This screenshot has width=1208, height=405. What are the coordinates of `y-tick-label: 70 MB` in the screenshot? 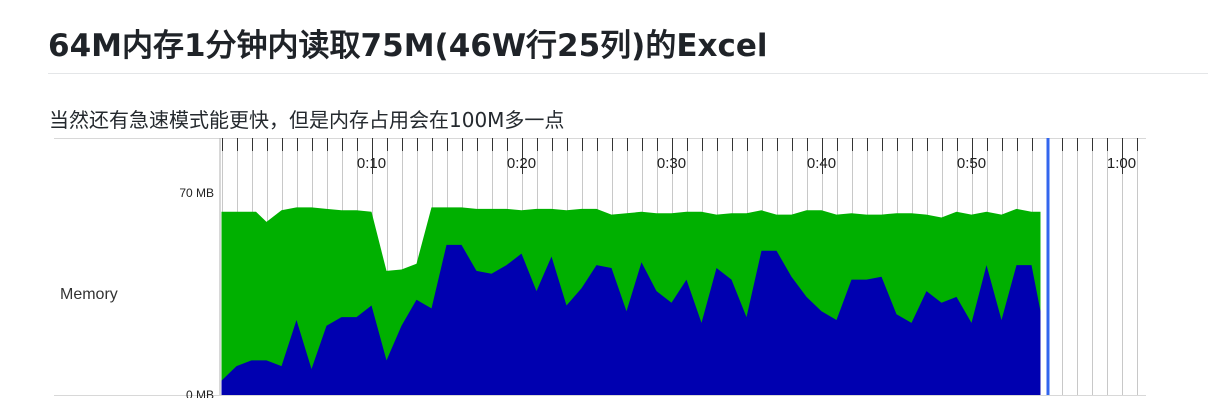 It's located at (196, 193).